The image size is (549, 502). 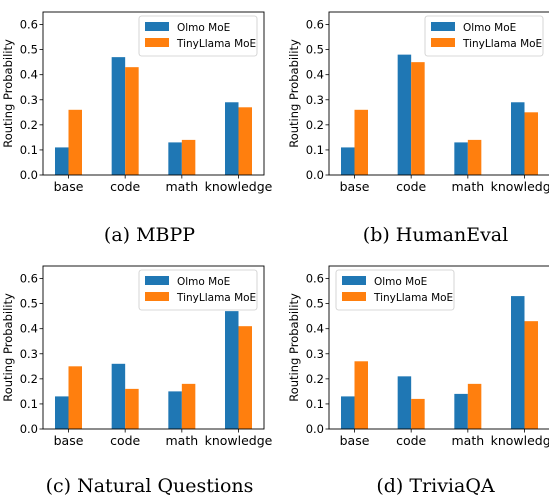 What do you see at coordinates (435, 235) in the screenshot?
I see `caption-humaneval: (b) HumanEval` at bounding box center [435, 235].